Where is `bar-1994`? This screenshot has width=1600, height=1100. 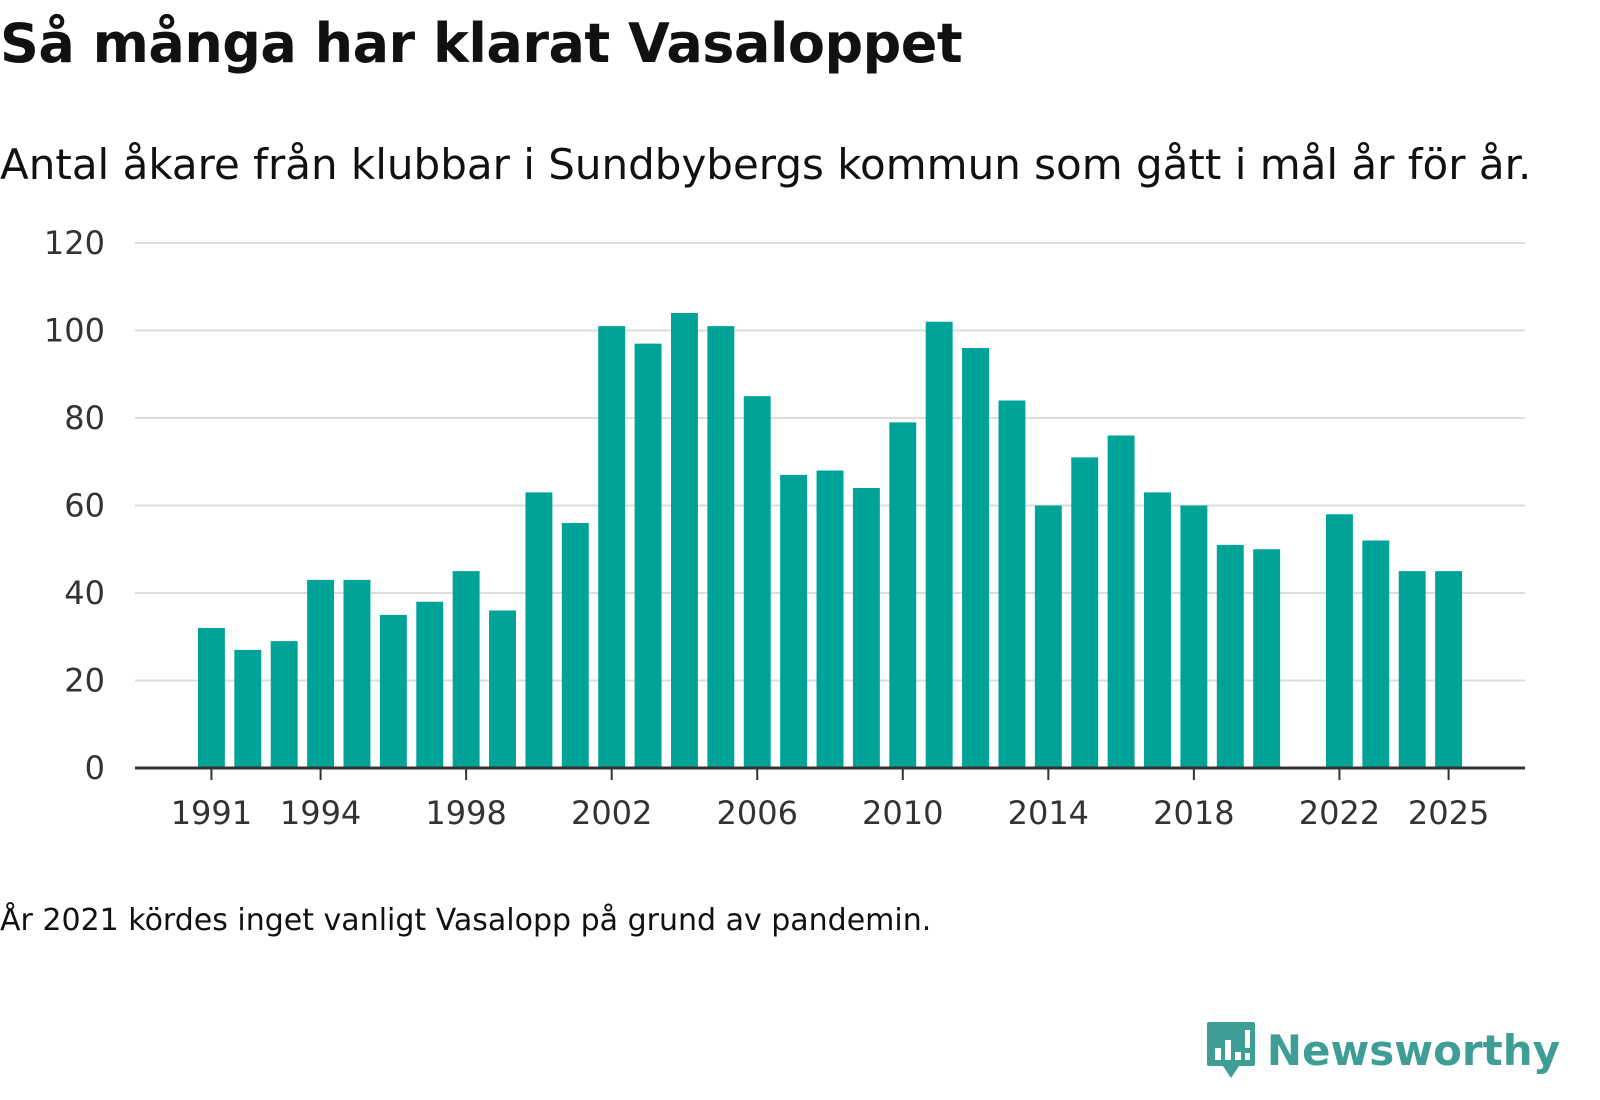 bar-1994 is located at coordinates (321, 673).